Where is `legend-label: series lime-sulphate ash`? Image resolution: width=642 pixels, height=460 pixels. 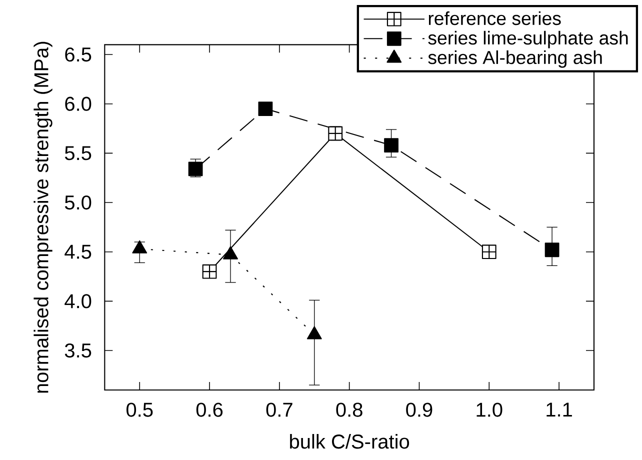
legend-label: series lime-sulphate ash is located at coordinates (528, 39).